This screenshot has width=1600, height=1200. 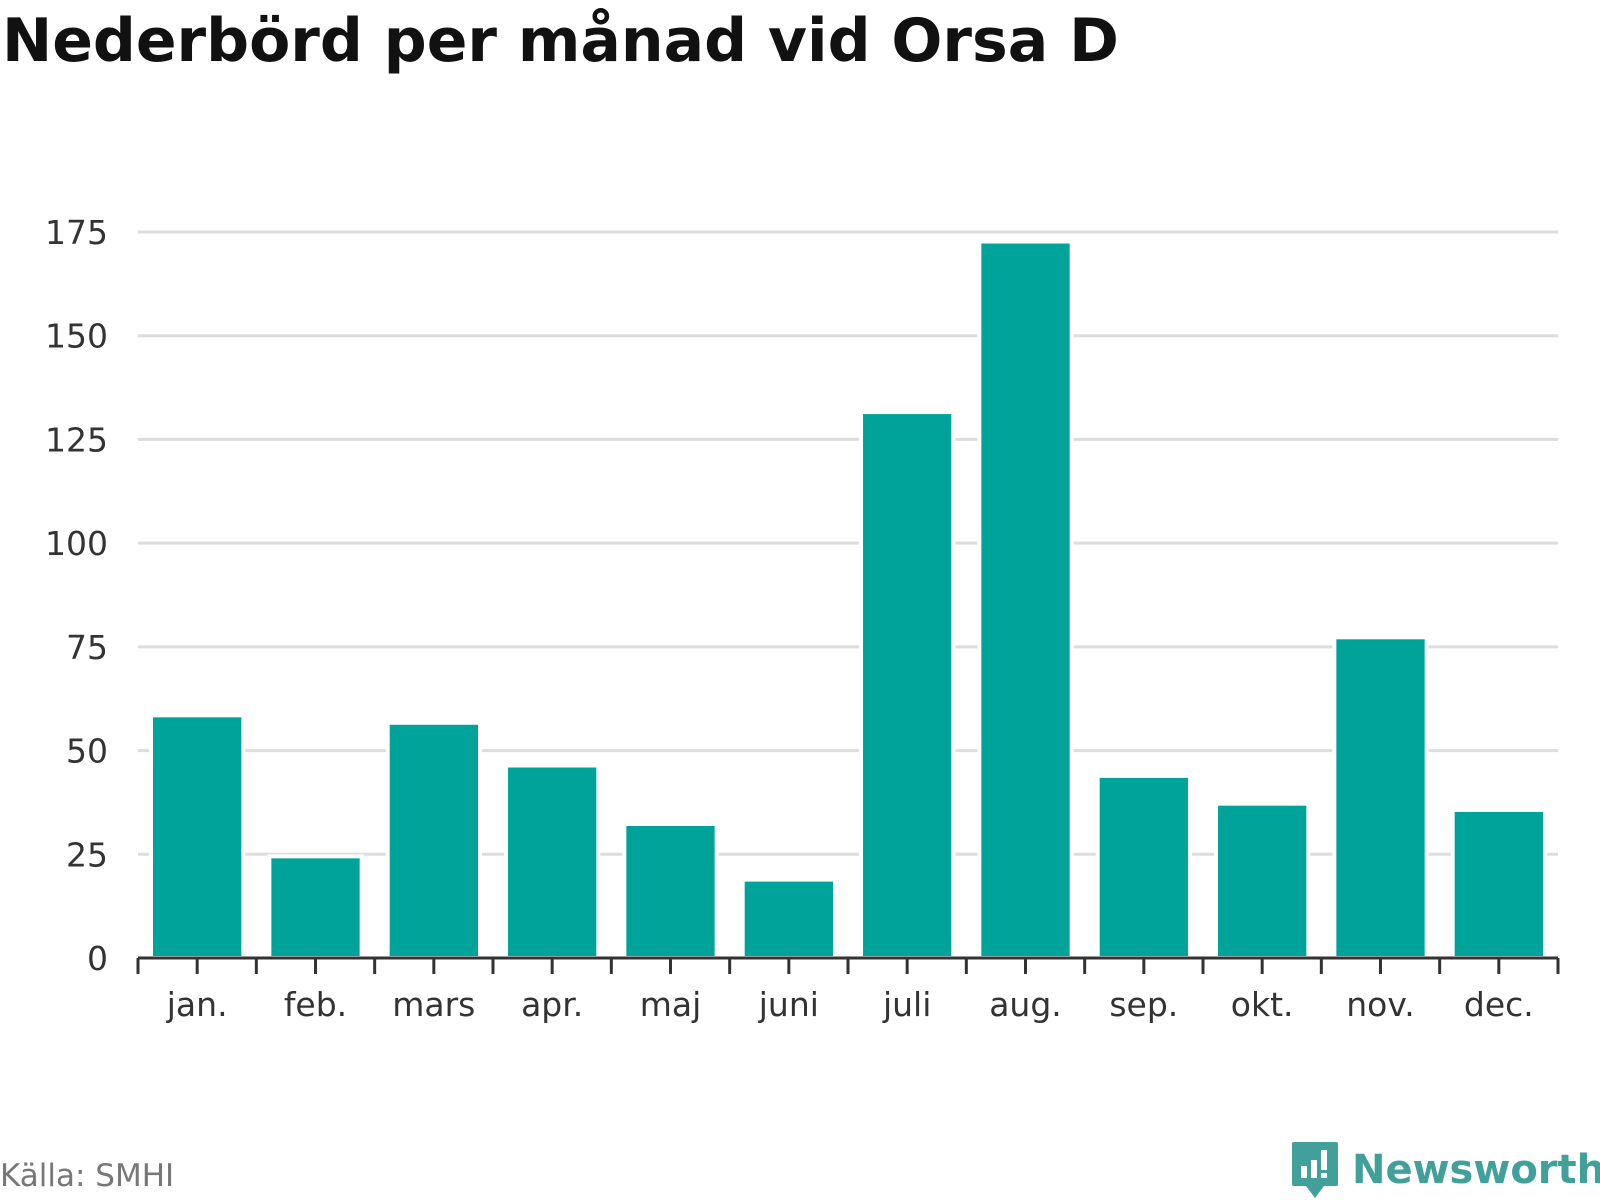 What do you see at coordinates (1262, 1004) in the screenshot?
I see `x-tick-label: okt.` at bounding box center [1262, 1004].